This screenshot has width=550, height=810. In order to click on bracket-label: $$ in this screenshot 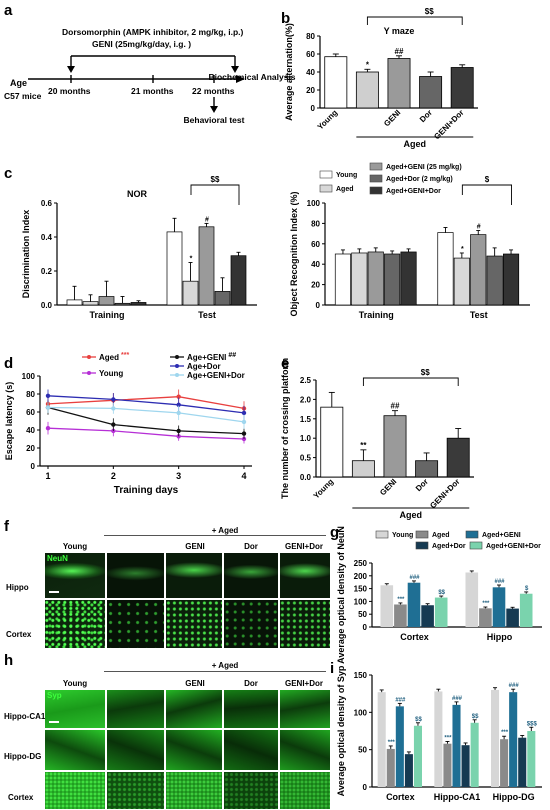, I will do `click(425, 372)`.